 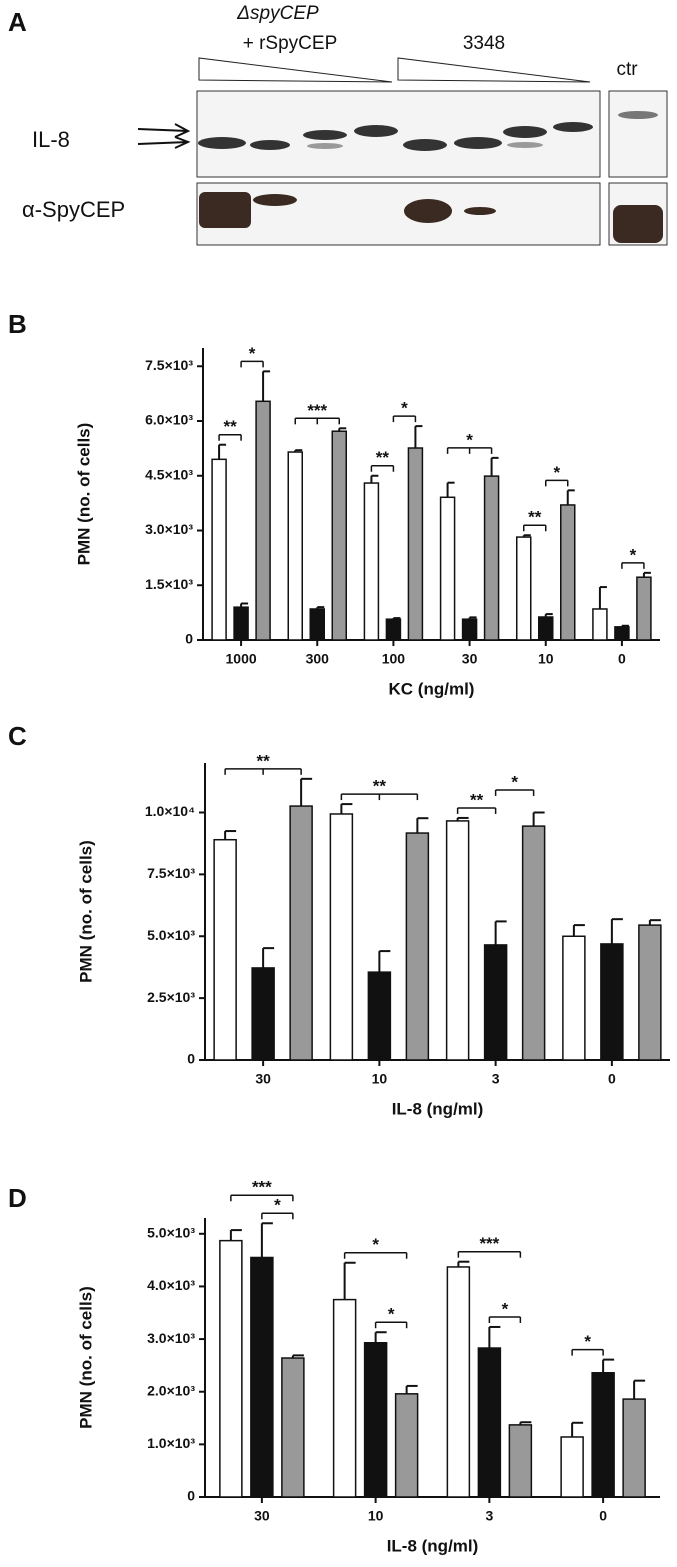 I want to click on y-tick-label: 7.5×10³, so click(x=171, y=873).